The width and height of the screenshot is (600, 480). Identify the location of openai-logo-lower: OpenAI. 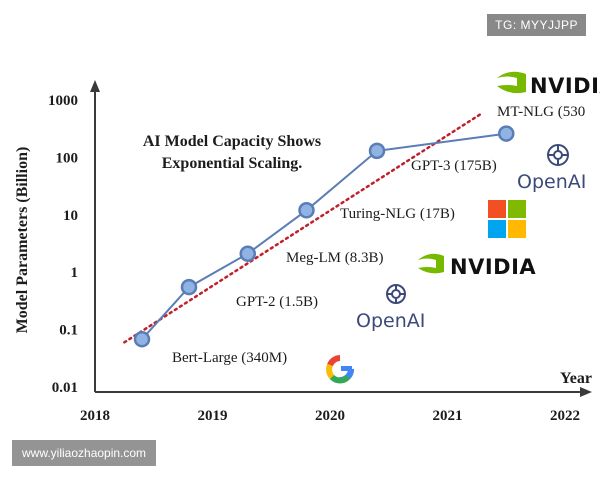
(390, 308).